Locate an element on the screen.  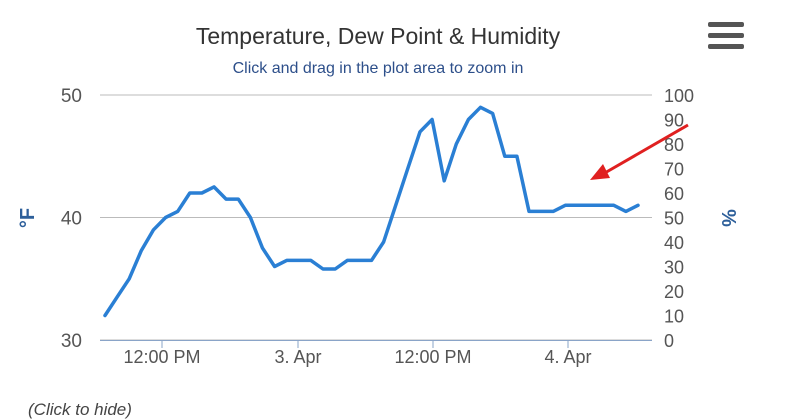
click-to-hide-hint: (Click to hide) is located at coordinates (80, 409).